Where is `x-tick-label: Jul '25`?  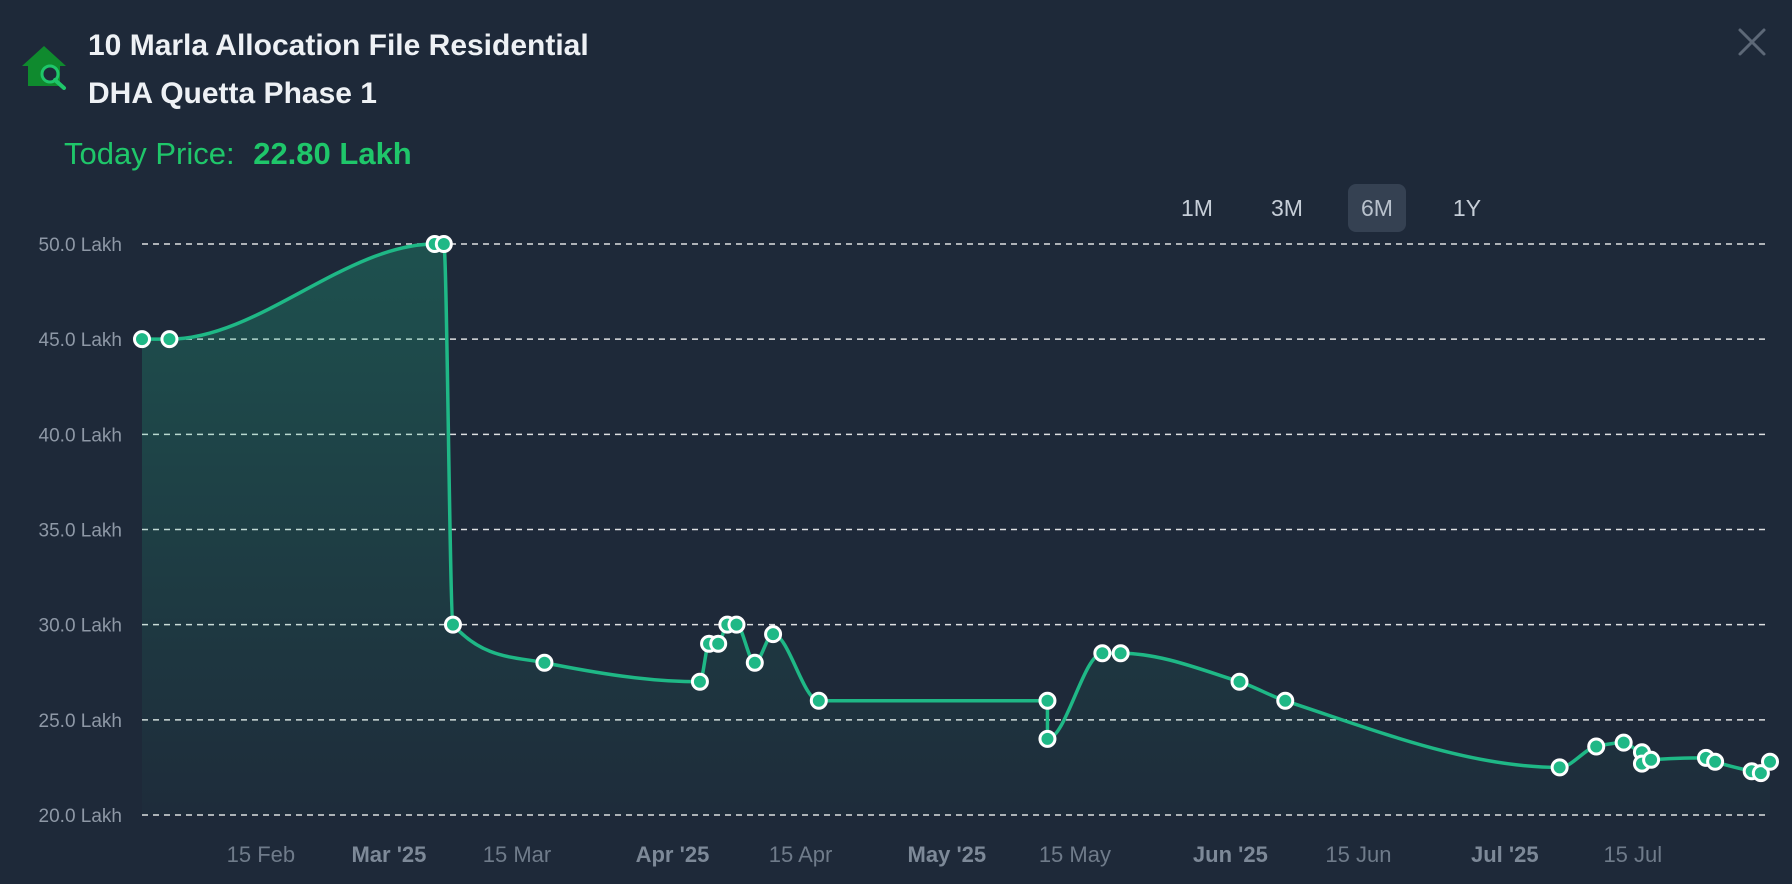 x-tick-label: Jul '25 is located at coordinates (1505, 854).